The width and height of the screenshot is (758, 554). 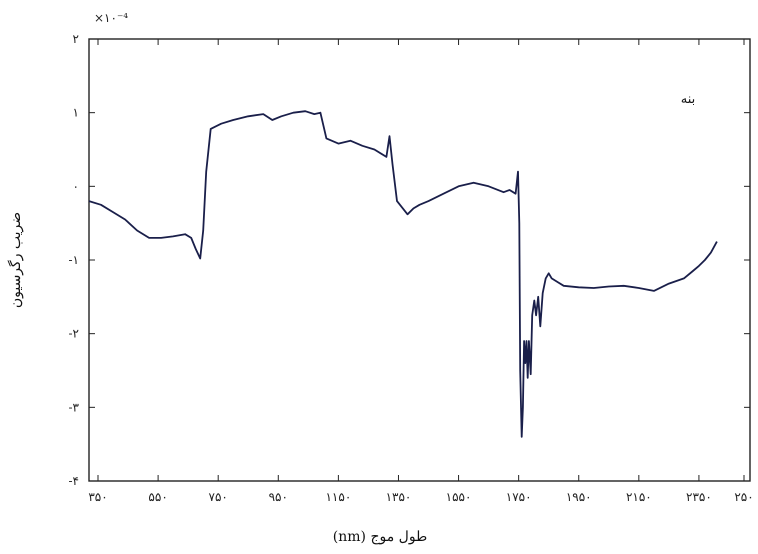 What do you see at coordinates (76, 113) in the screenshot?
I see `y-tick-label: ۱` at bounding box center [76, 113].